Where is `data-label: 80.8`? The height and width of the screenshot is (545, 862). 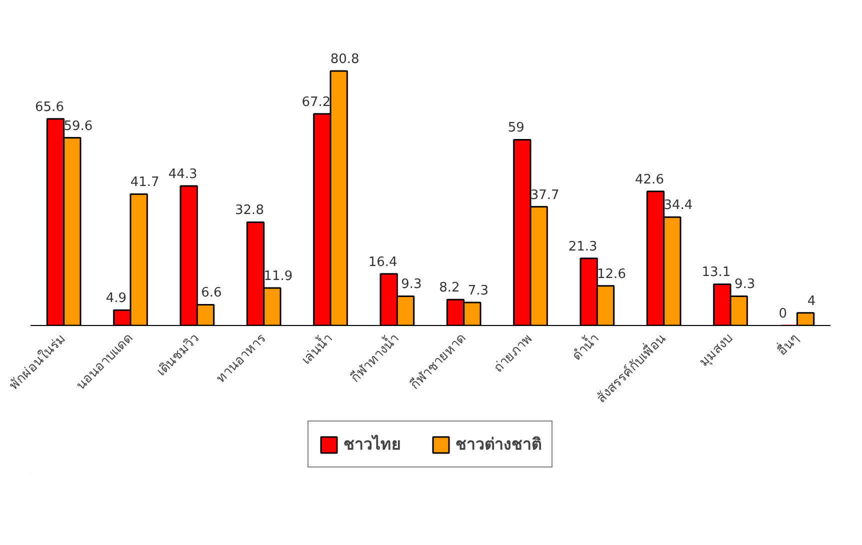
data-label: 80.8 is located at coordinates (345, 60).